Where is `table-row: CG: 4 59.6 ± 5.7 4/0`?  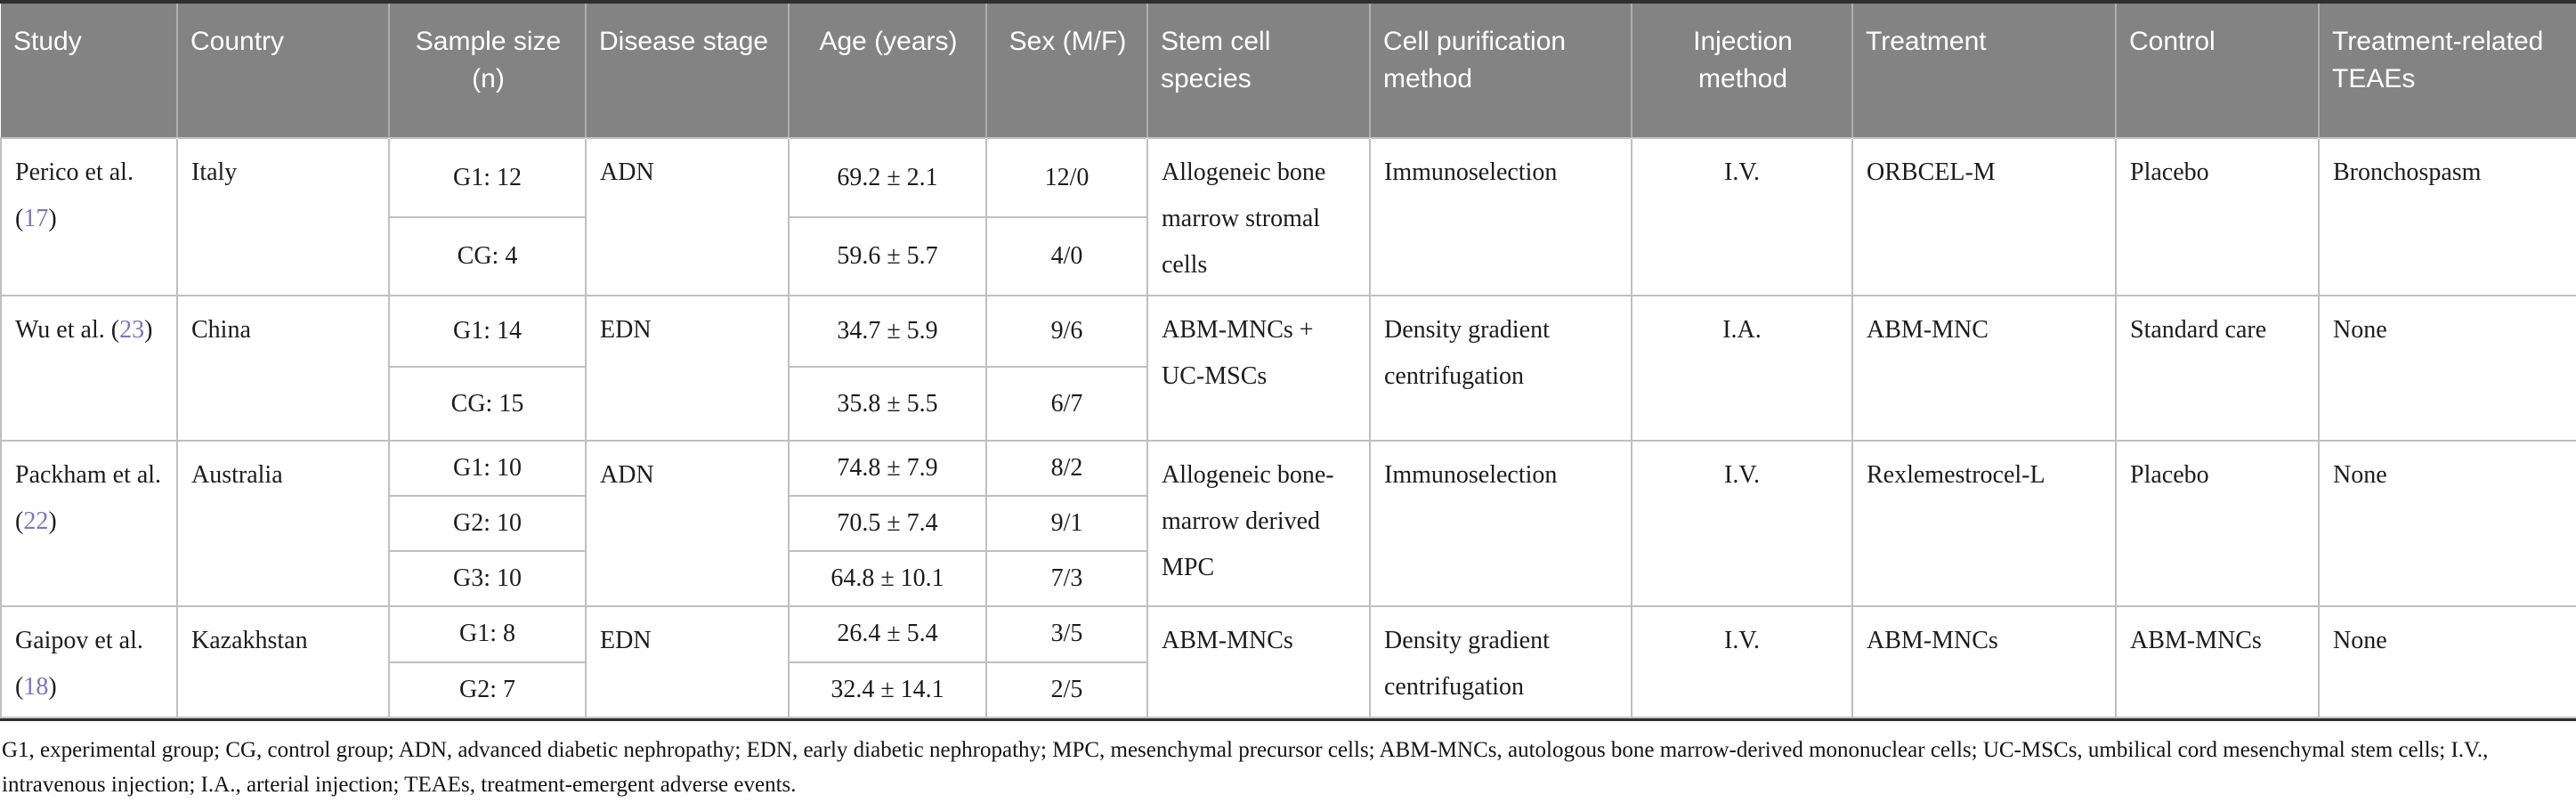 table-row: CG: 4 59.6 ± 5.7 4/0 is located at coordinates (1289, 256).